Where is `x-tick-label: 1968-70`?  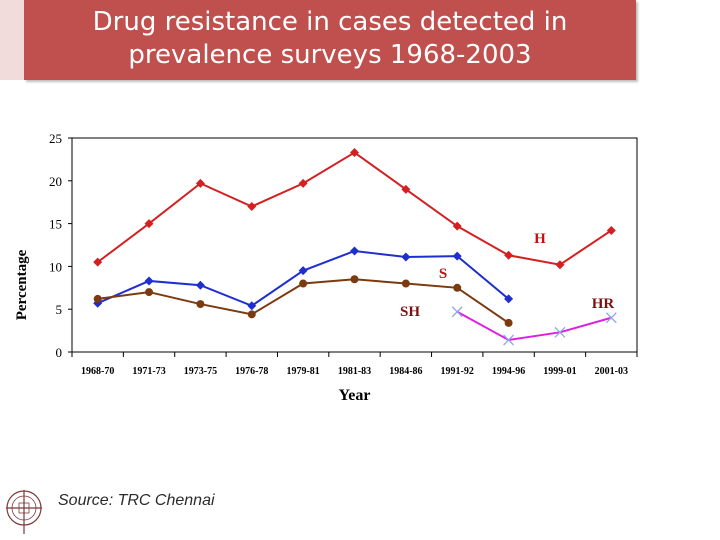 x-tick-label: 1968-70 is located at coordinates (97, 371).